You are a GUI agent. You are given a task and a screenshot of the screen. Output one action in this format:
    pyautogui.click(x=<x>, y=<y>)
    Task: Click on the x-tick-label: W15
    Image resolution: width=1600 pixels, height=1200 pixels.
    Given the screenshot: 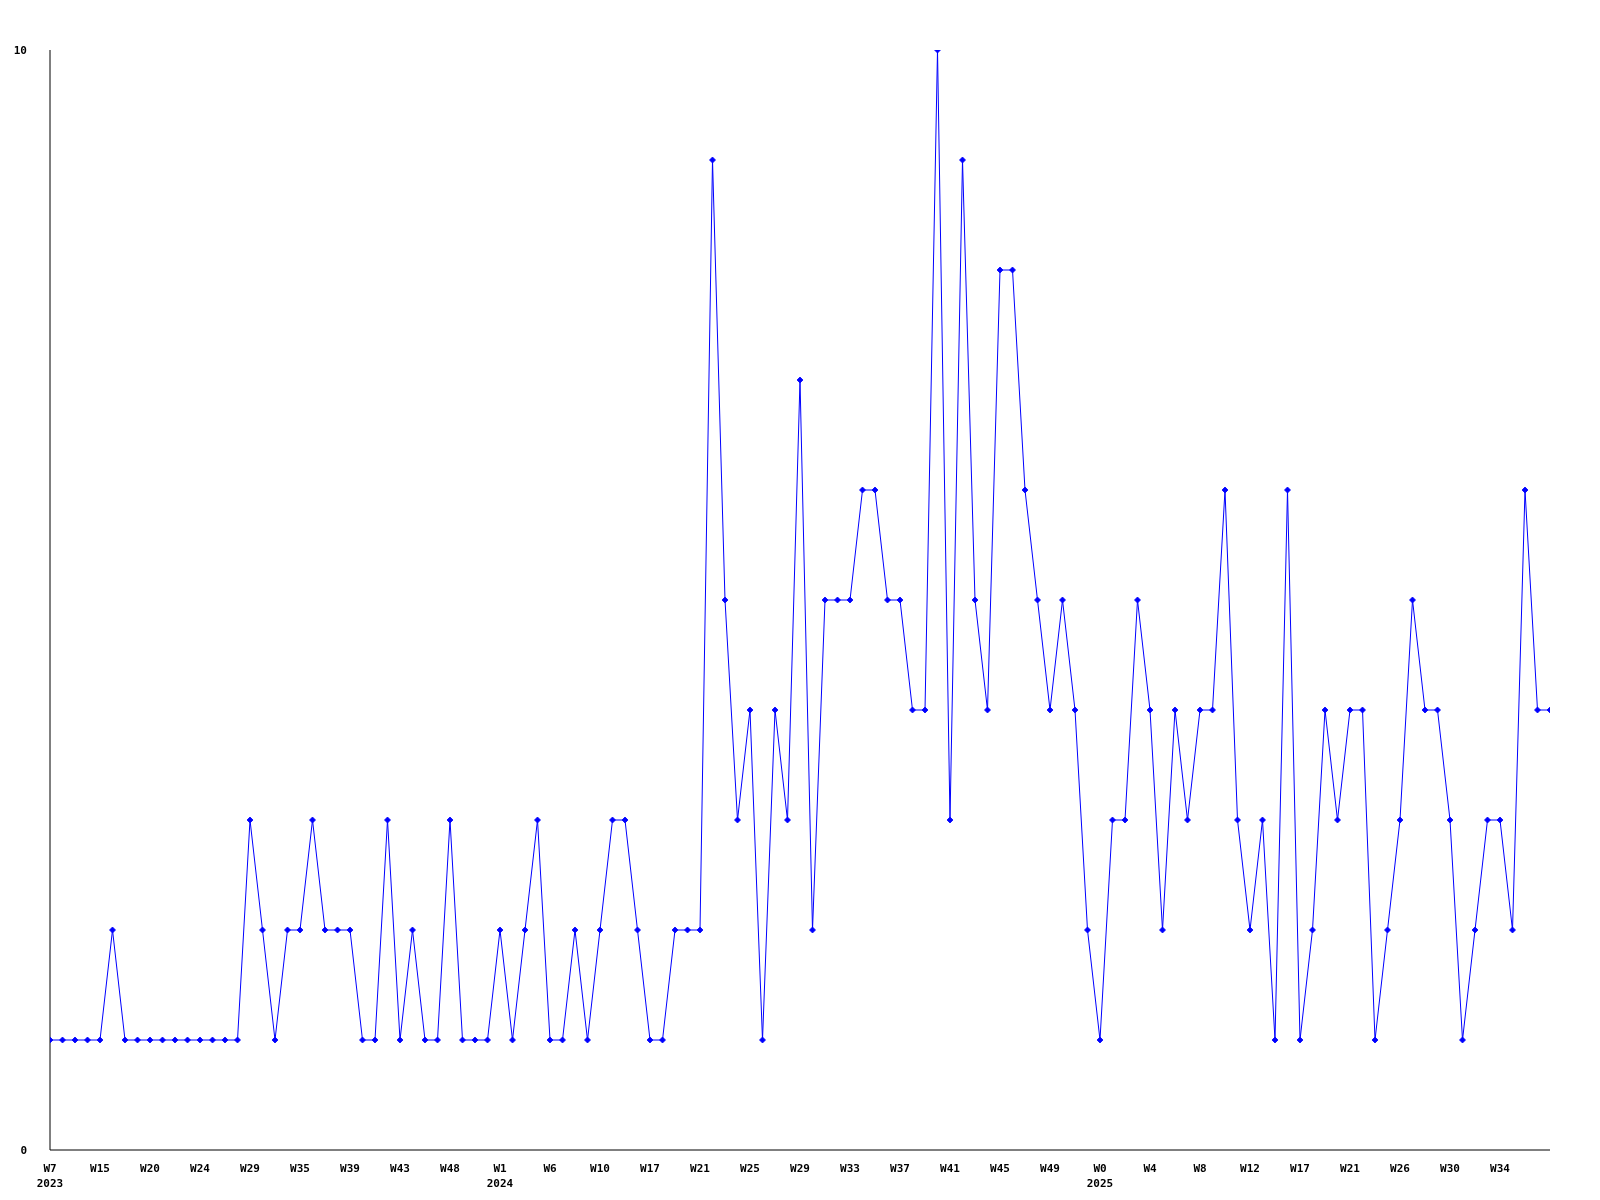 What is the action you would take?
    pyautogui.click(x=100, y=1168)
    